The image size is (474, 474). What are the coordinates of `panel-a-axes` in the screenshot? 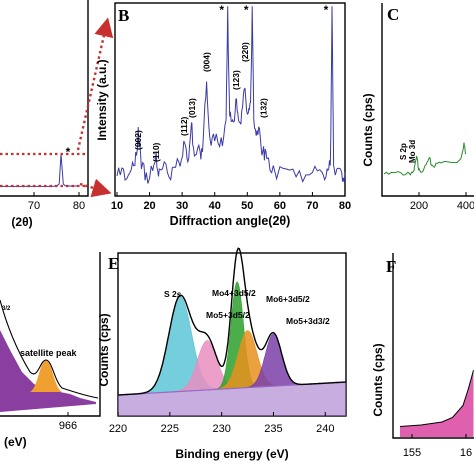 It's located at (44, 98).